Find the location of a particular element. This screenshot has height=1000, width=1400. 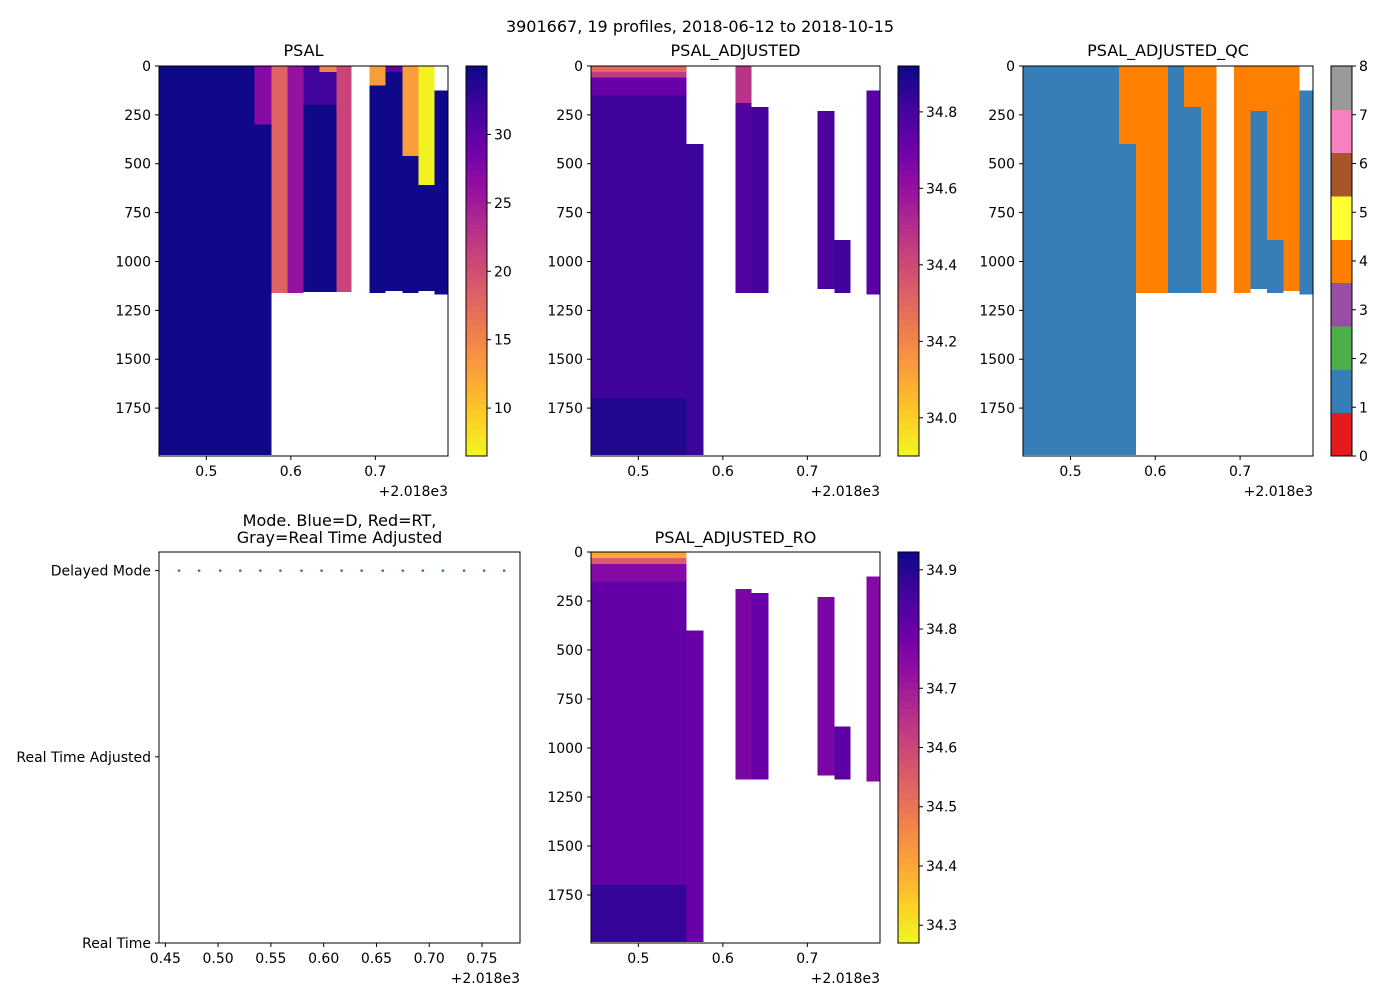

colorbar-tick-label: 34.9 is located at coordinates (941, 571).